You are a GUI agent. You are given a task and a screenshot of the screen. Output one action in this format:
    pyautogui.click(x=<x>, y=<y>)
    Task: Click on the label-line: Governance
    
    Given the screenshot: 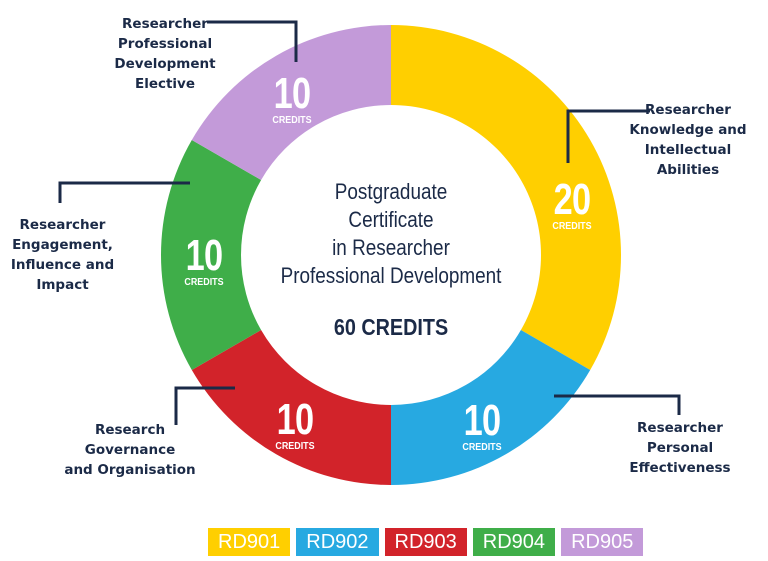 What is the action you would take?
    pyautogui.click(x=130, y=450)
    